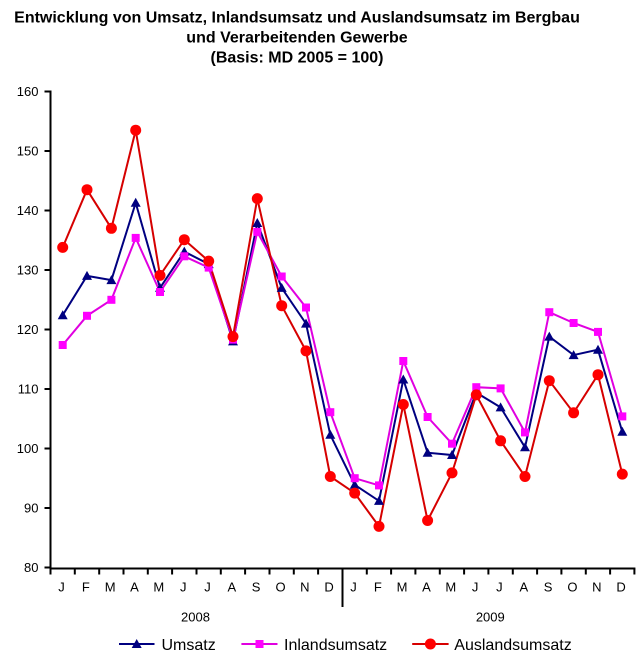  What do you see at coordinates (189, 645) in the screenshot?
I see `svg-text: Umsatz` at bounding box center [189, 645].